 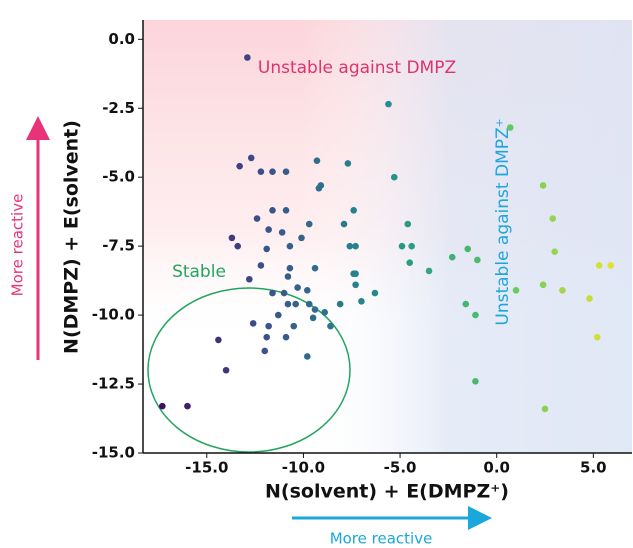 I want to click on y-tick-label: -12.5, so click(x=113, y=384).